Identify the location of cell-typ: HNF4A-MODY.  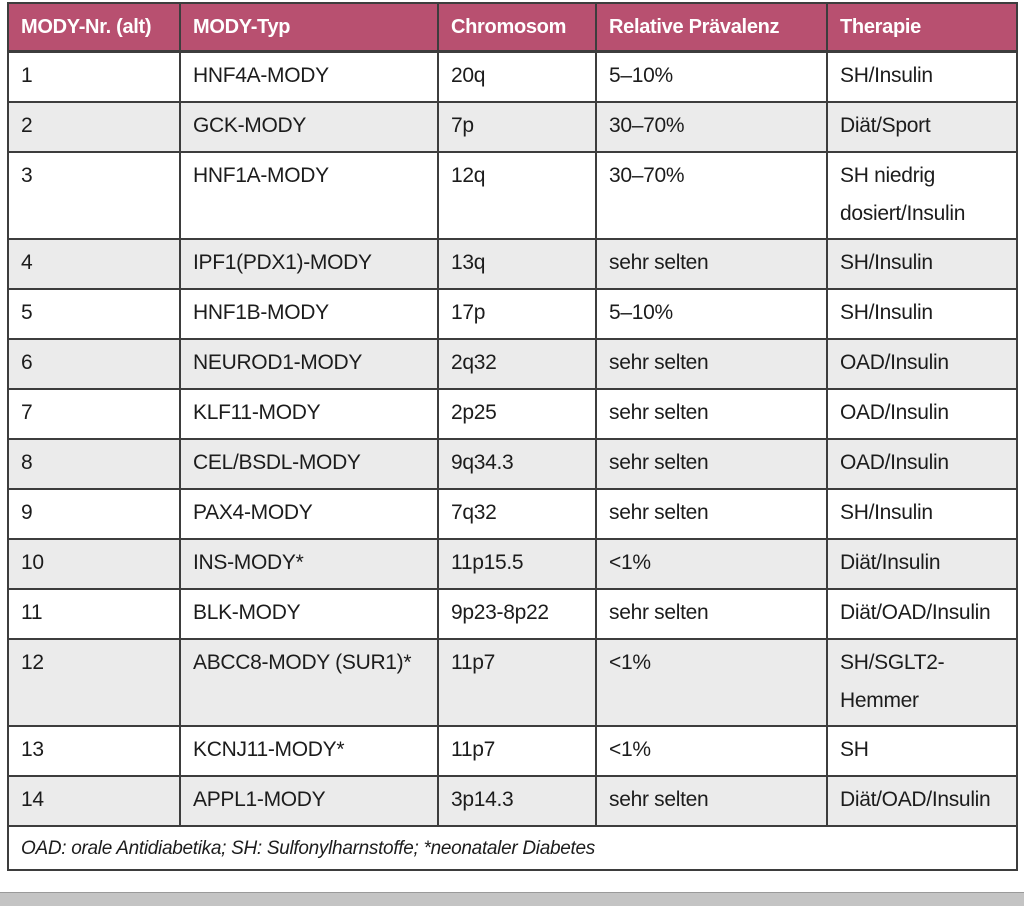
(309, 76).